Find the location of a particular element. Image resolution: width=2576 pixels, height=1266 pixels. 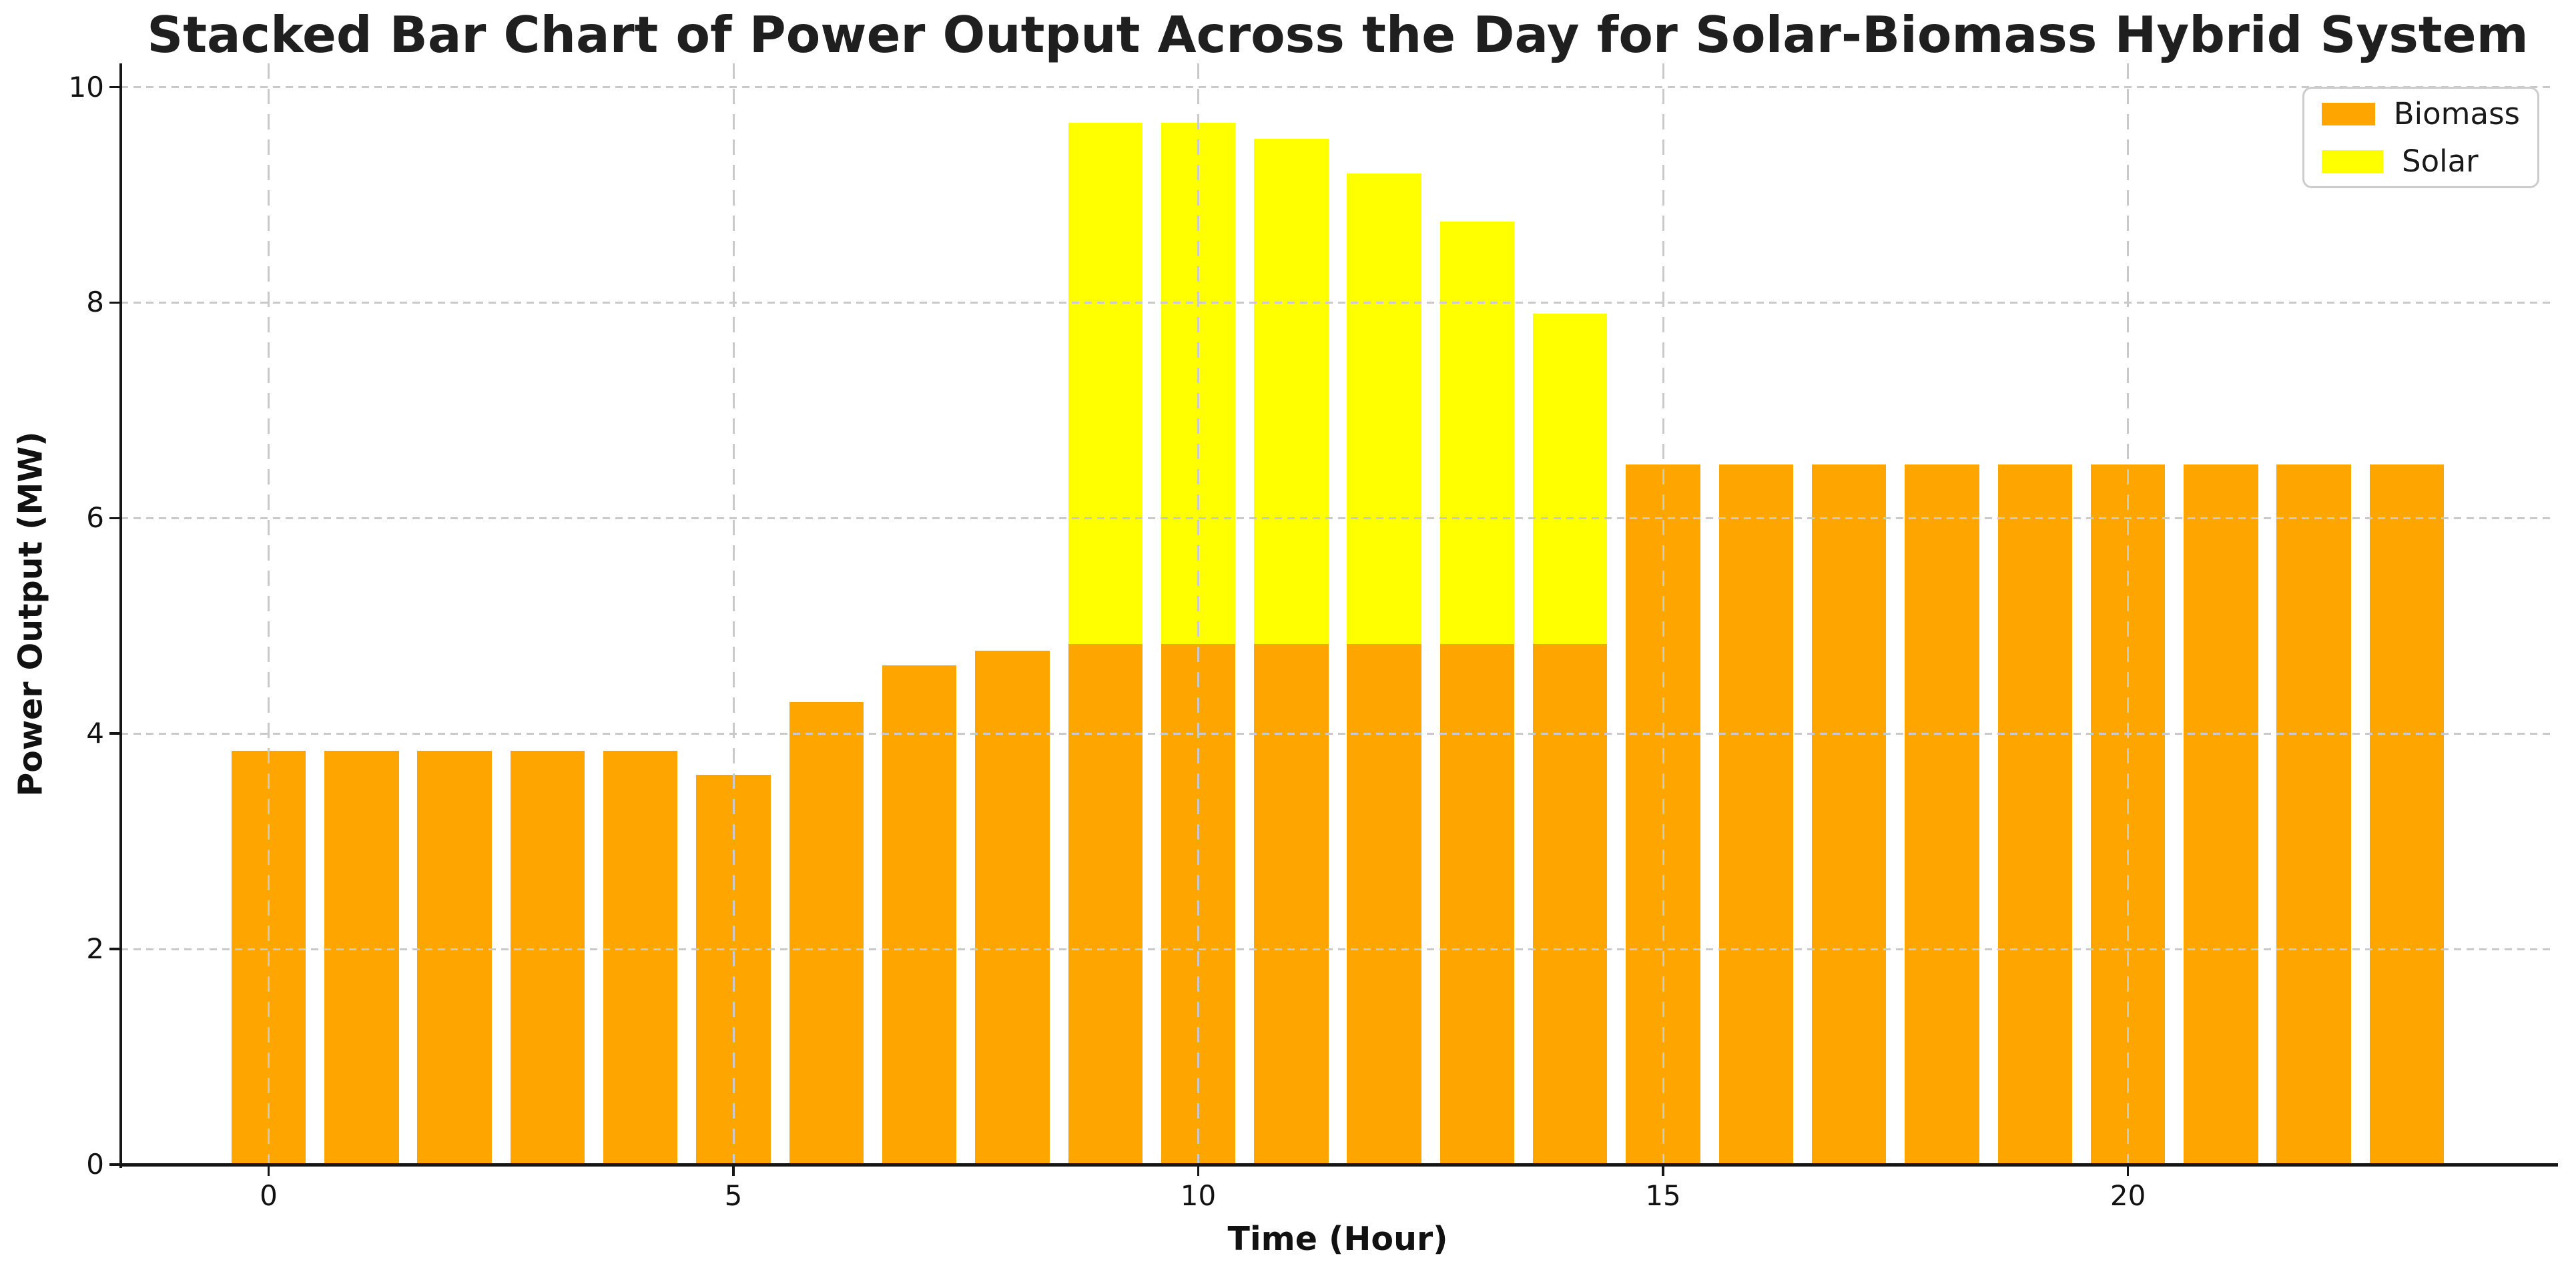

legend-label-solar: Solar is located at coordinates (2440, 161).